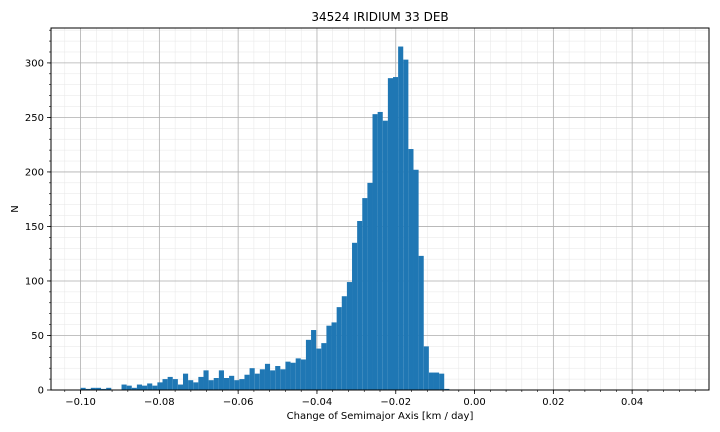  I want to click on x-axis-label: Change of Semimajor Axis [km / day], so click(380, 416).